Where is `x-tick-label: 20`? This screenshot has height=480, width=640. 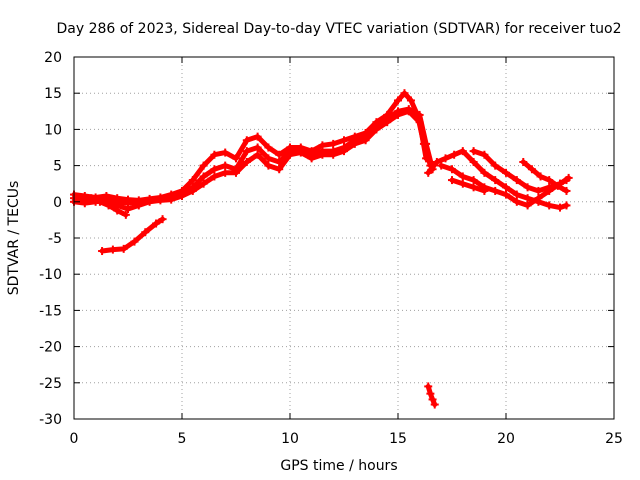 x-tick-label: 20 is located at coordinates (506, 439).